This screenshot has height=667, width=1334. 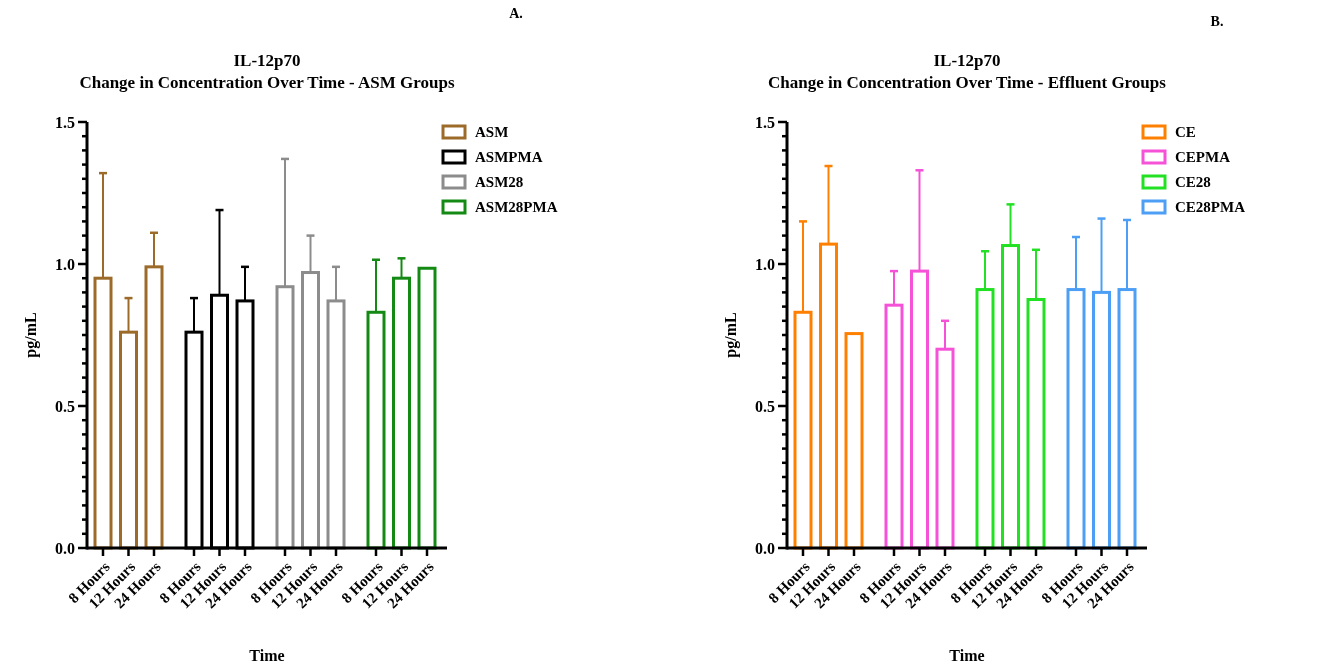 I want to click on legend-label: CE28, so click(x=1193, y=182).